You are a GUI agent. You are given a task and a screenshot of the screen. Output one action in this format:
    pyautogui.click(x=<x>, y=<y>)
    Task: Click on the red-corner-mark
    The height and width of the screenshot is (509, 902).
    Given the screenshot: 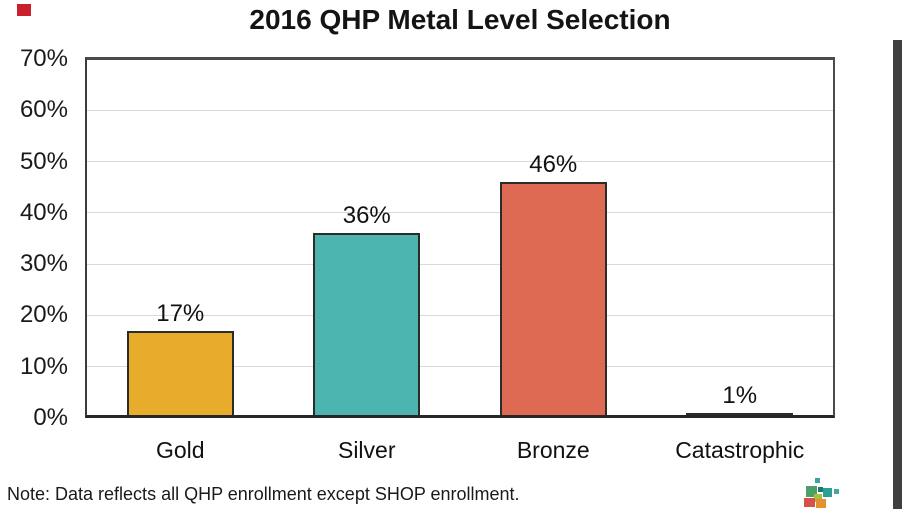 What is the action you would take?
    pyautogui.click(x=24, y=10)
    